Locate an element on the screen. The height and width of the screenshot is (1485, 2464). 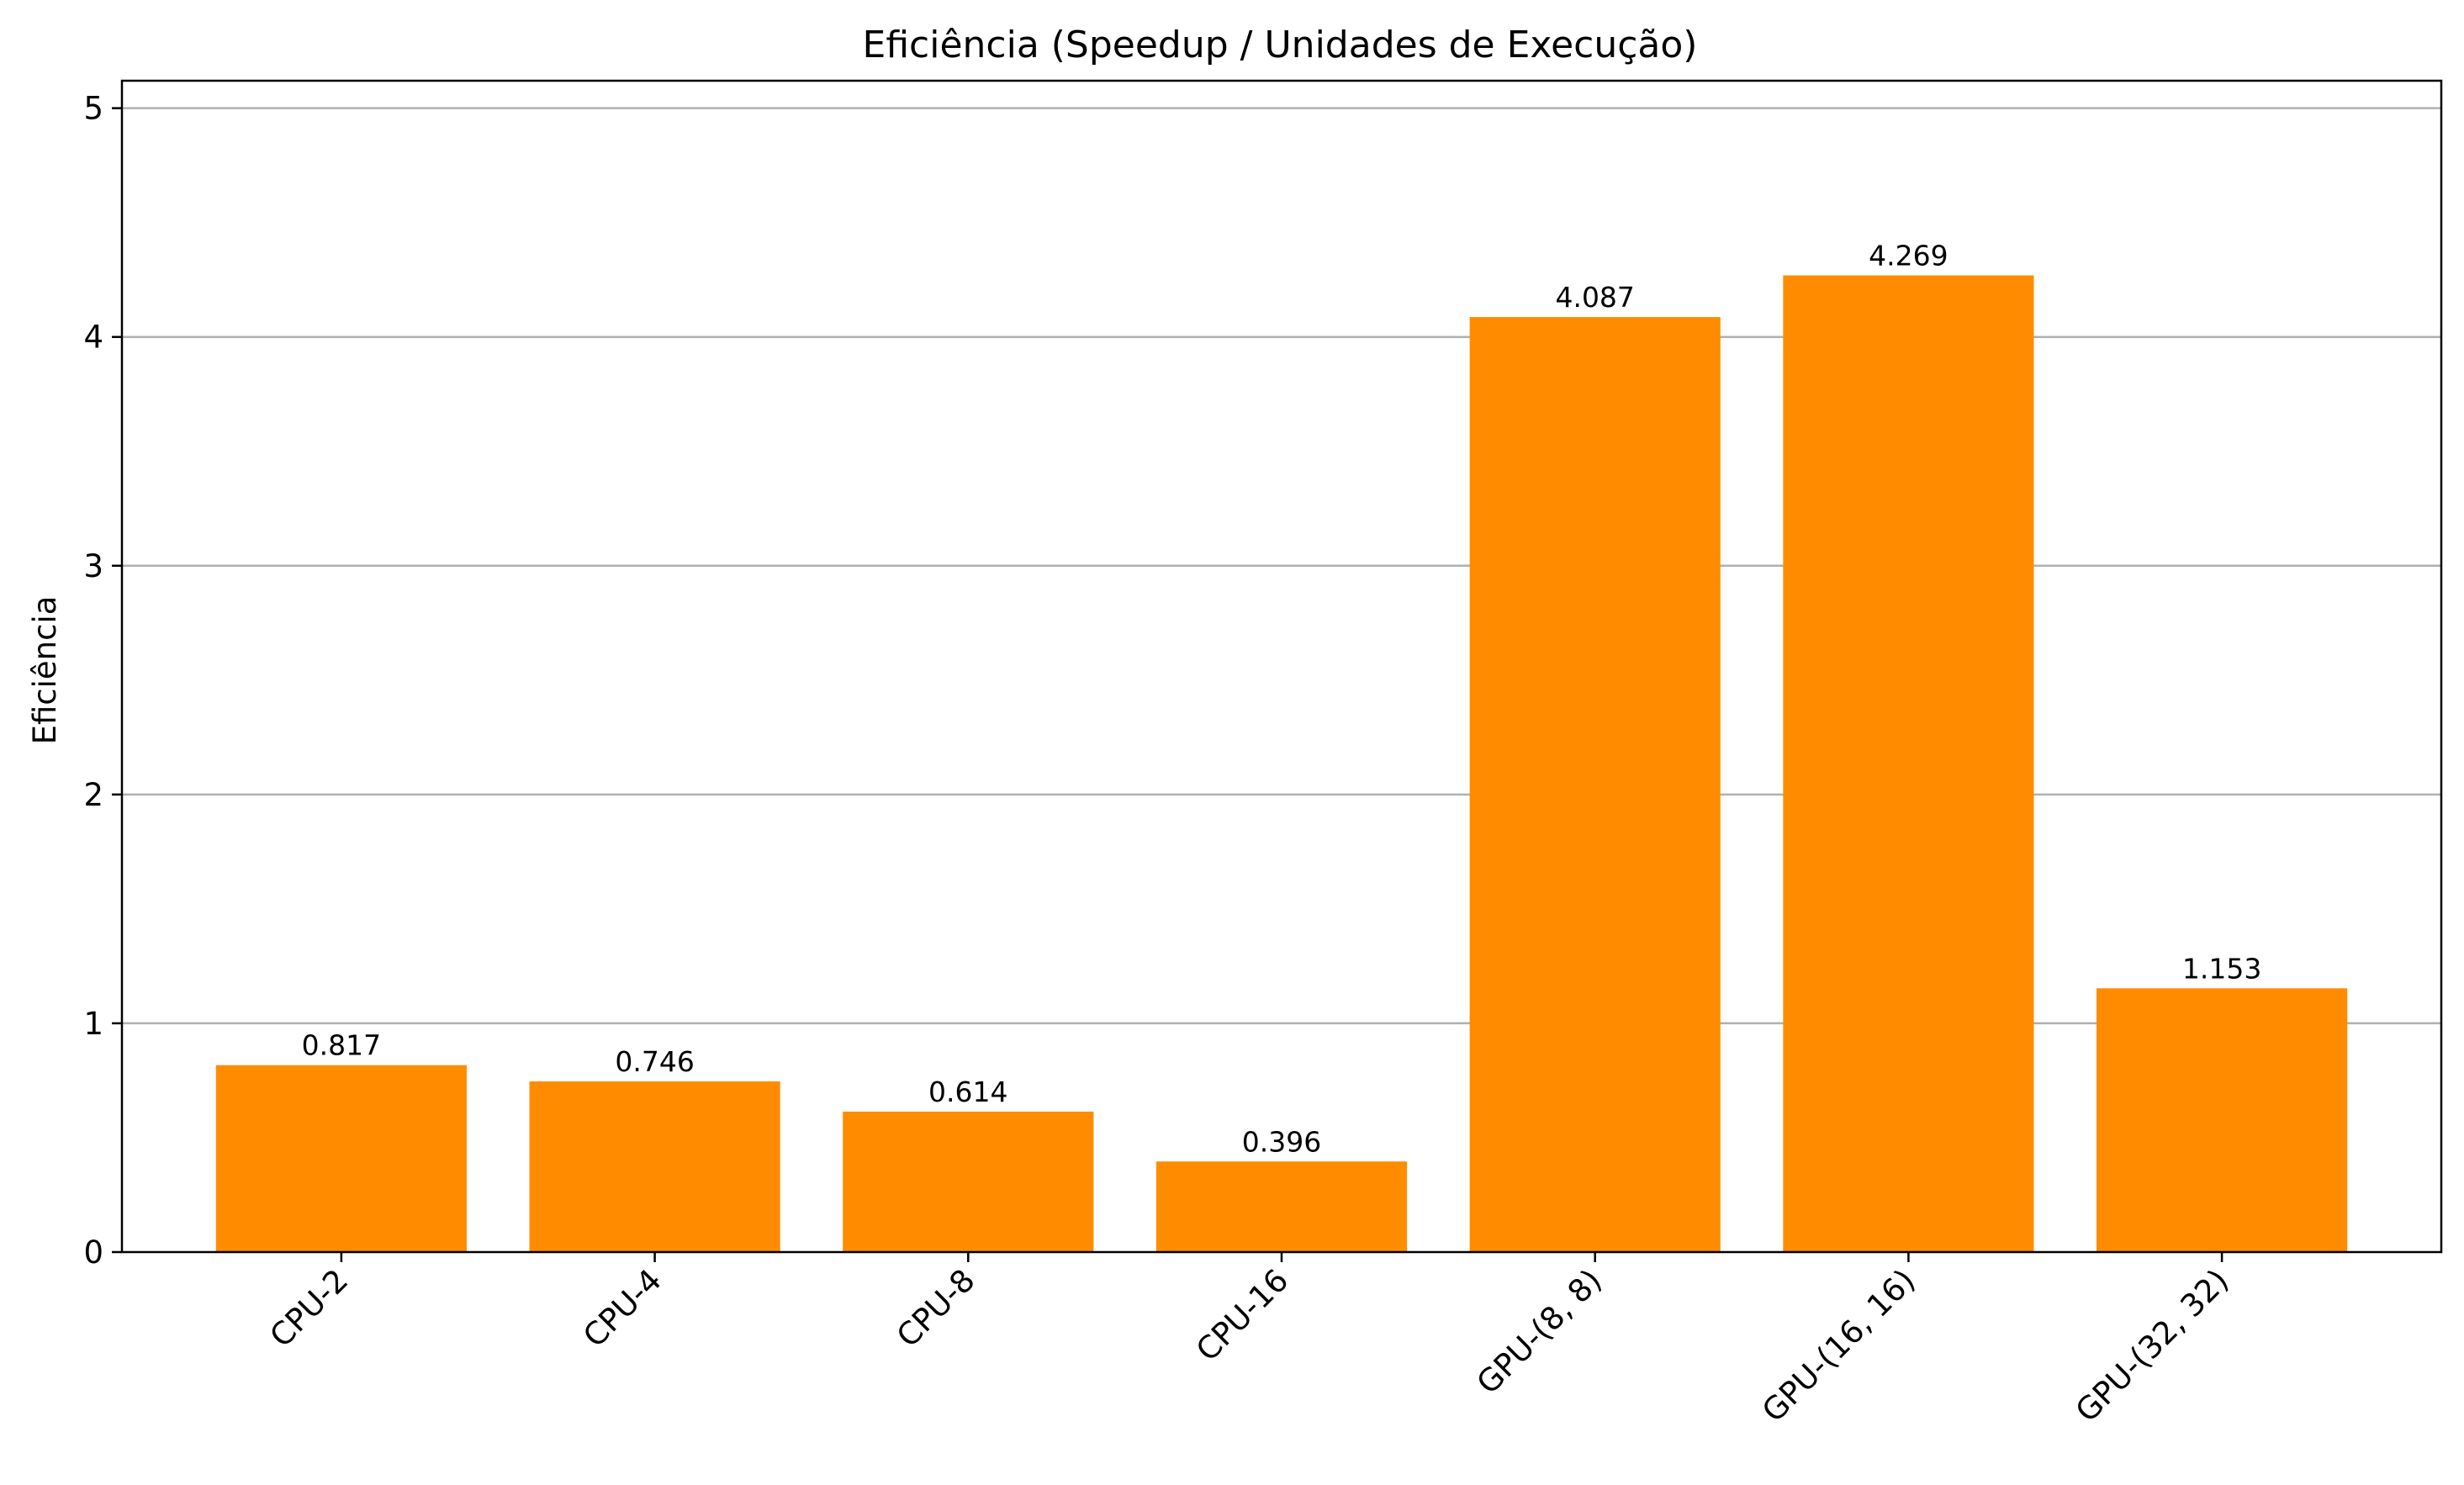
y-tick-label: 2 is located at coordinates (93, 795).